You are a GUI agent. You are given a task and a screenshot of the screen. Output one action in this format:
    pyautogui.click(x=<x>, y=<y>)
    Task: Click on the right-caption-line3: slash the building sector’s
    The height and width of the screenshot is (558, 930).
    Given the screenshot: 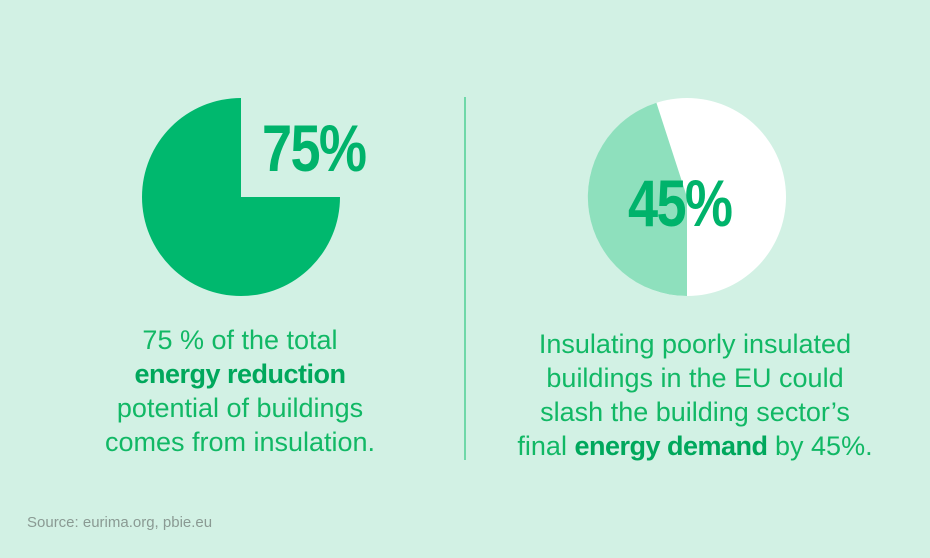 What is the action you would take?
    pyautogui.click(x=695, y=412)
    